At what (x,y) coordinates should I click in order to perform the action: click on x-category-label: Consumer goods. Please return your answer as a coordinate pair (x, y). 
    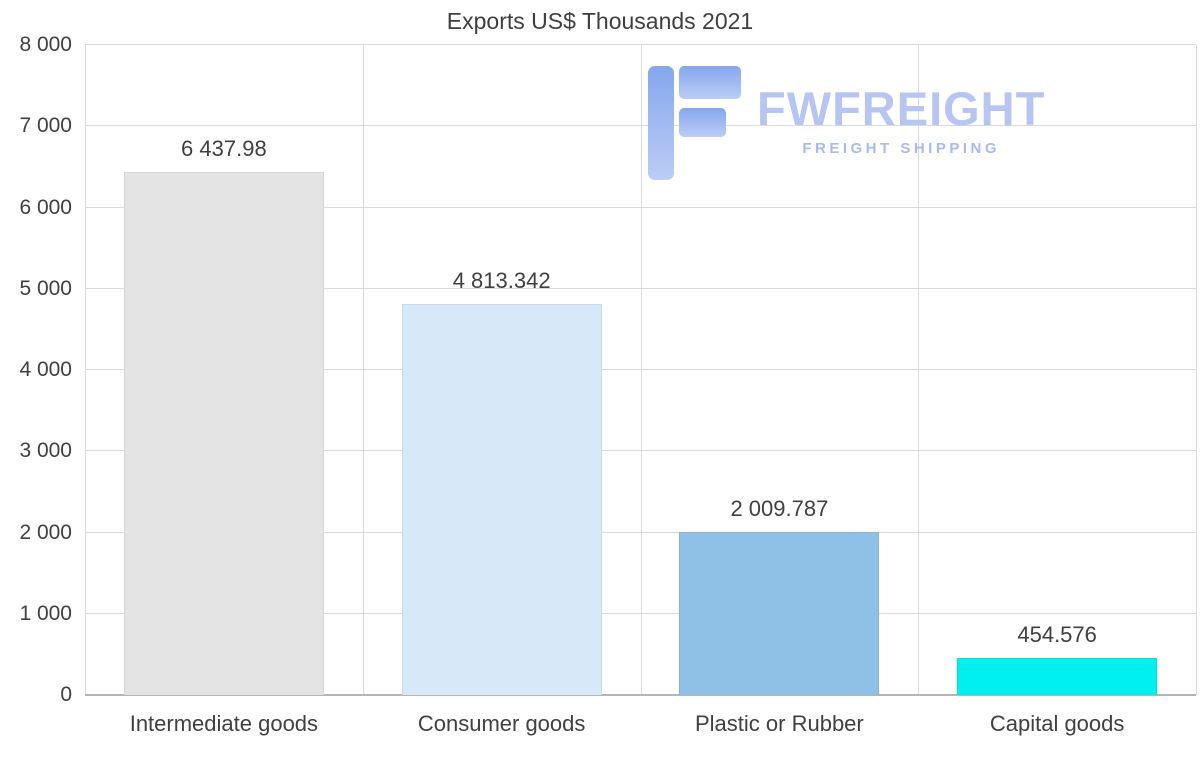
    Looking at the image, I should click on (501, 723).